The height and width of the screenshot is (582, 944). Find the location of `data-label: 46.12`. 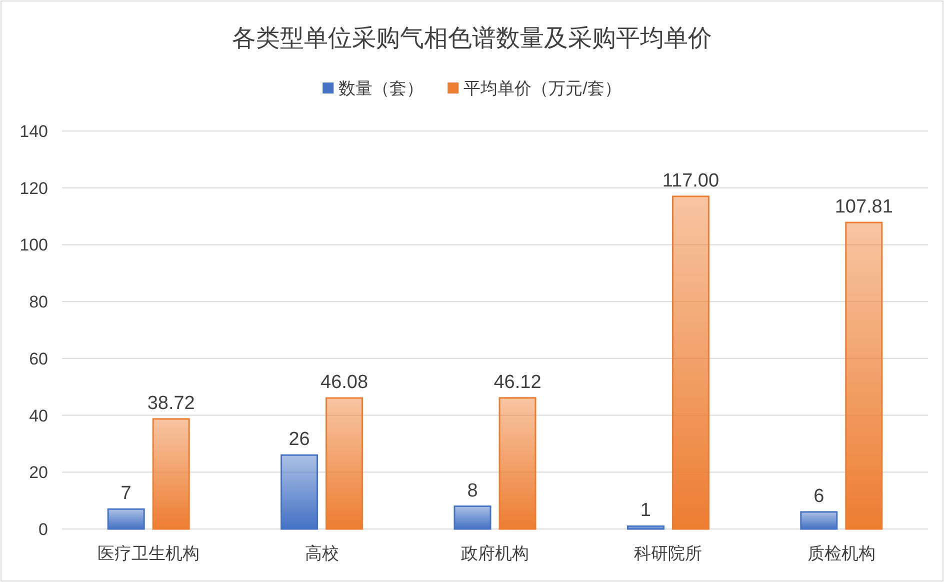

data-label: 46.12 is located at coordinates (518, 382).